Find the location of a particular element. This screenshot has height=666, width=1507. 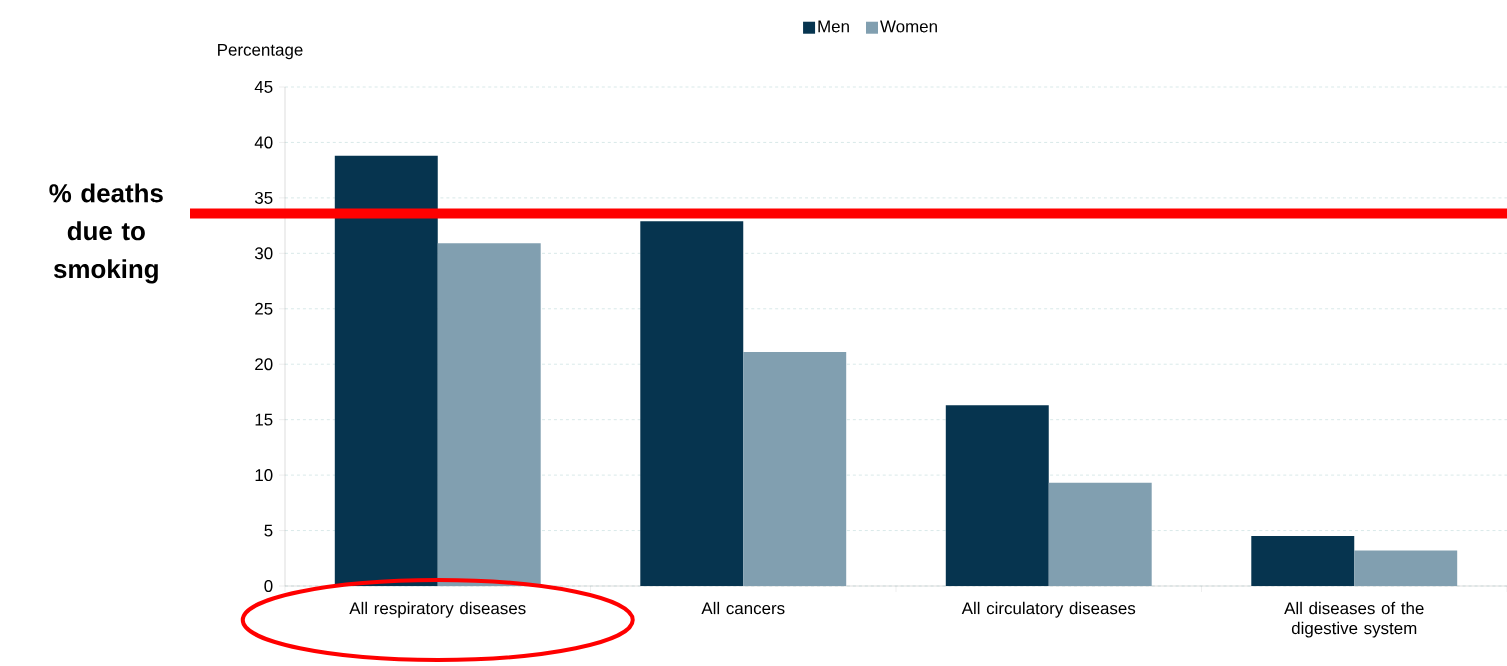

y-tick-label: 5 is located at coordinates (268, 530).